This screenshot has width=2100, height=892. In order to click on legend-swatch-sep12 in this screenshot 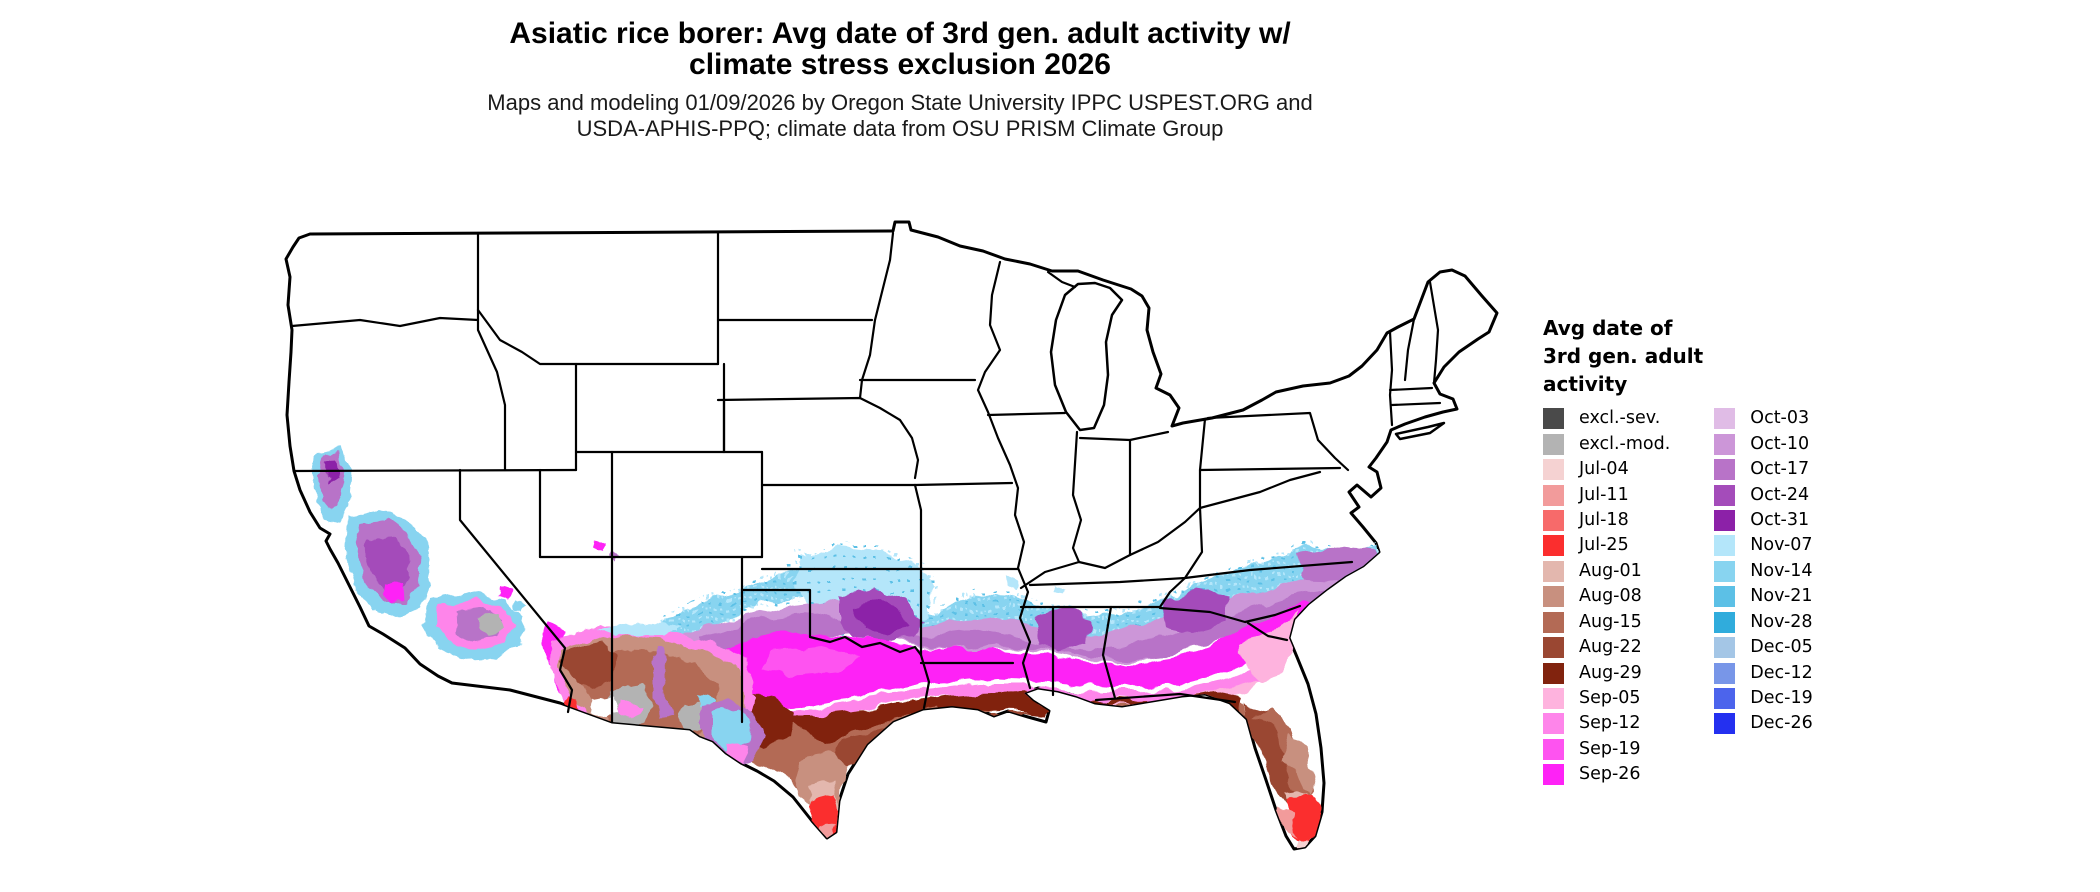, I will do `click(1553, 724)`.